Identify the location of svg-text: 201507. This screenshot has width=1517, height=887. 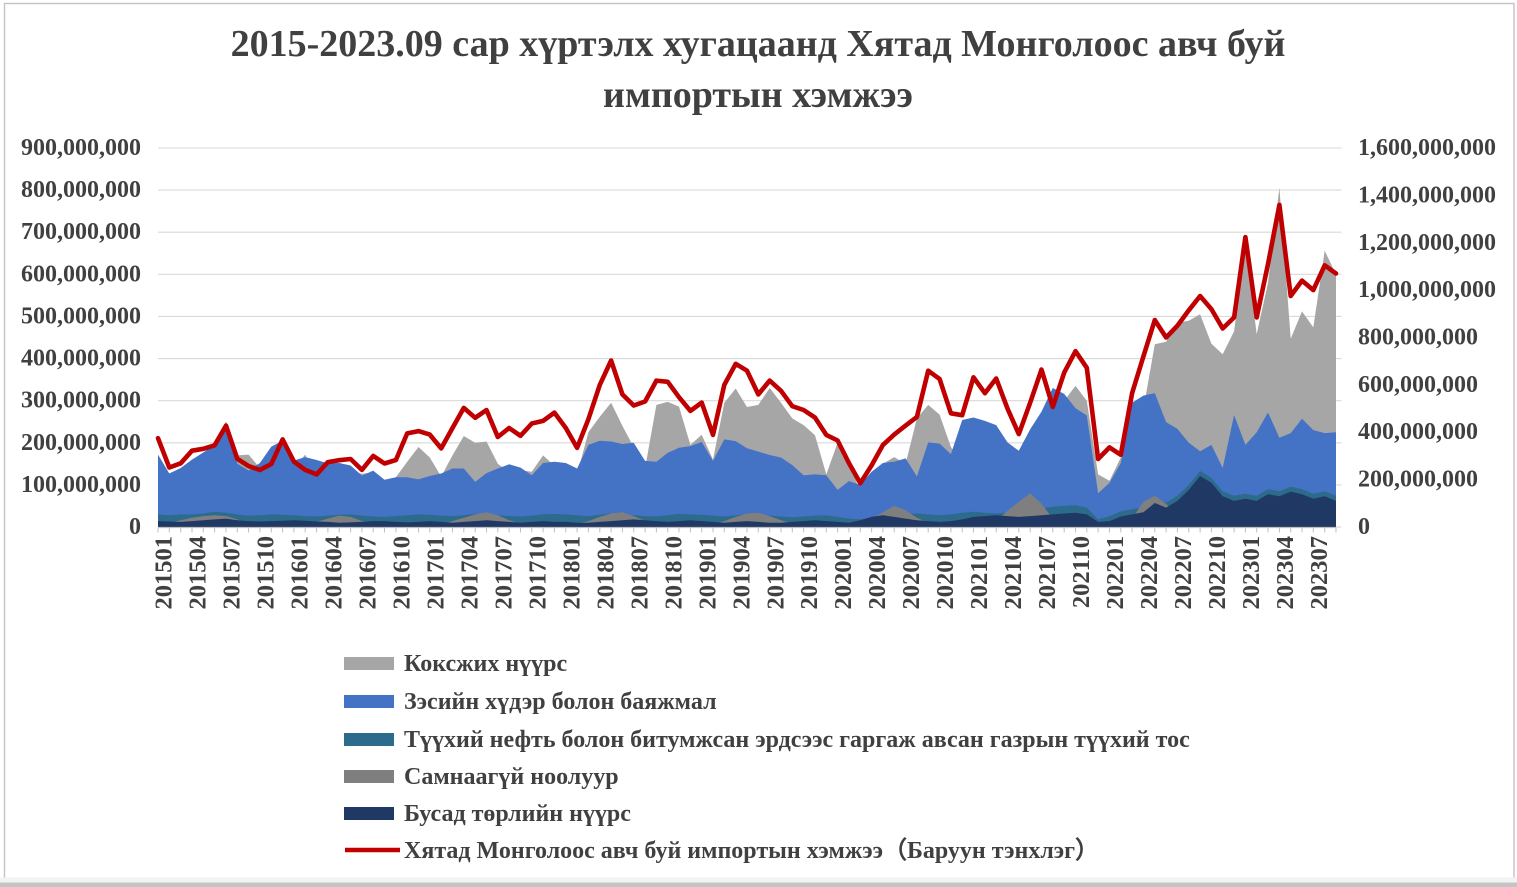
(232, 573).